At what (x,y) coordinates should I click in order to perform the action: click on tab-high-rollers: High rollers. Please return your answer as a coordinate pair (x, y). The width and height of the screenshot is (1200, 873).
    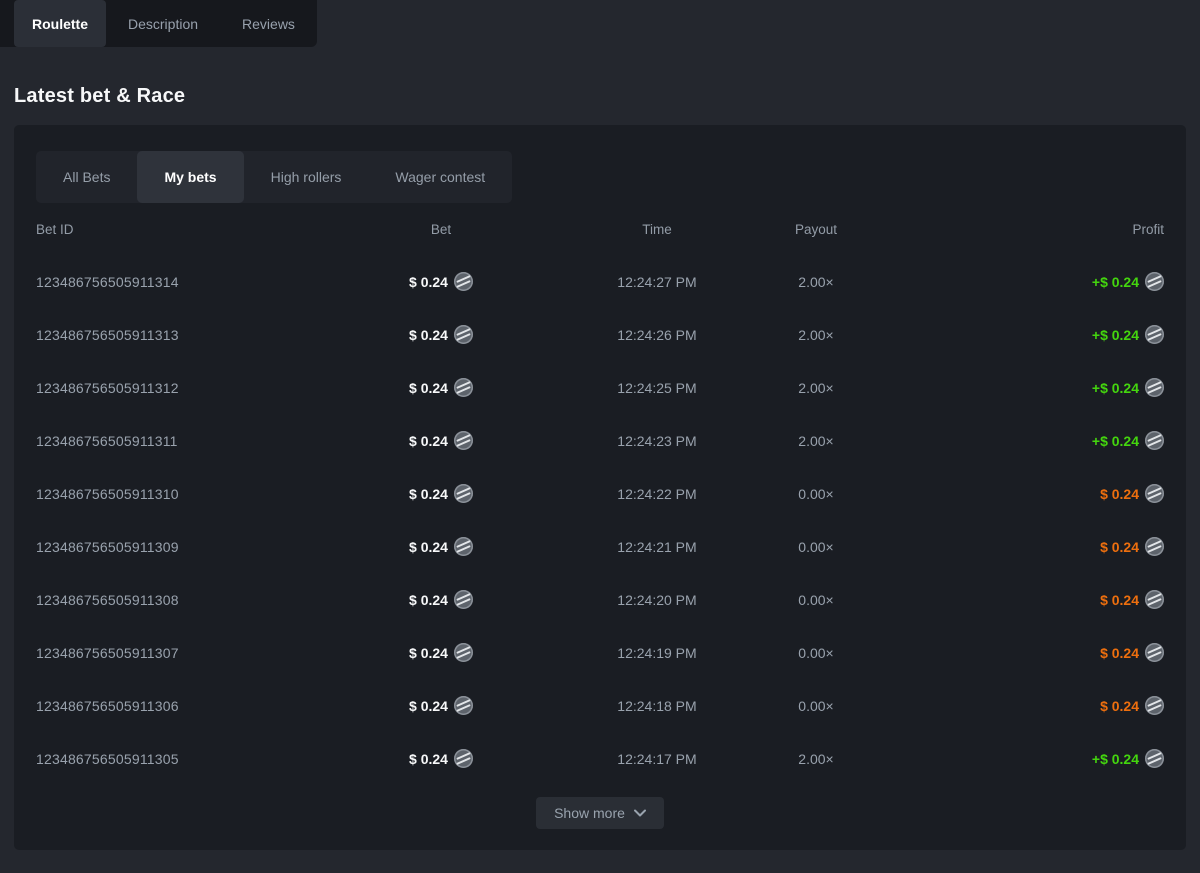
    Looking at the image, I should click on (306, 177).